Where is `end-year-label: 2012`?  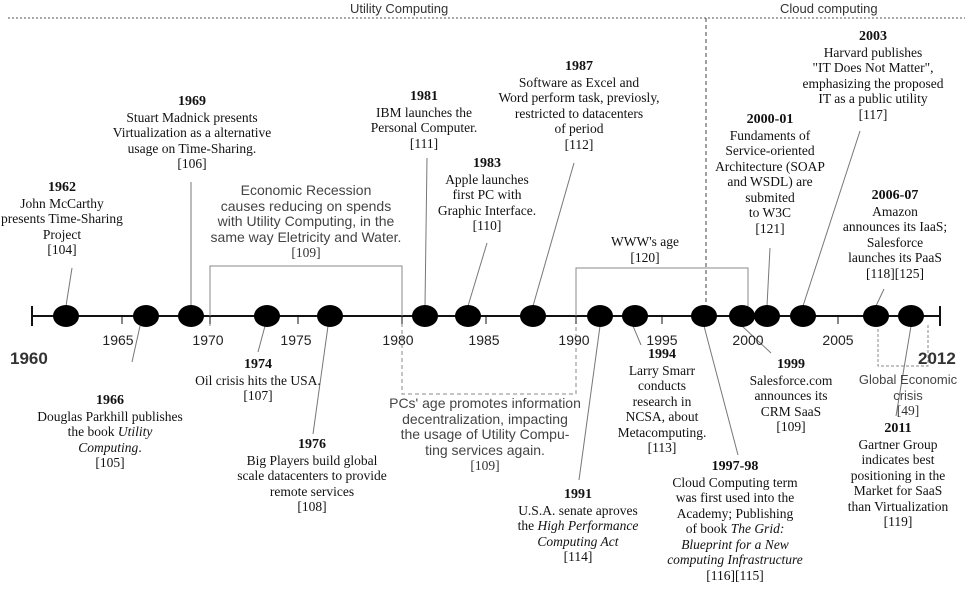
end-year-label: 2012 is located at coordinates (937, 358).